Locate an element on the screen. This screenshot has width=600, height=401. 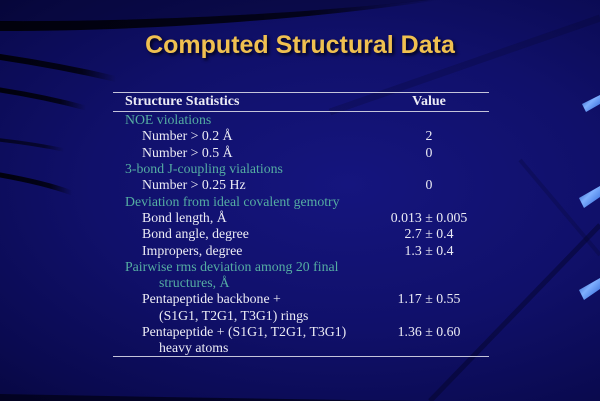
table-row: (S1G1, T2G1, T3G1) rings is located at coordinates (301, 316).